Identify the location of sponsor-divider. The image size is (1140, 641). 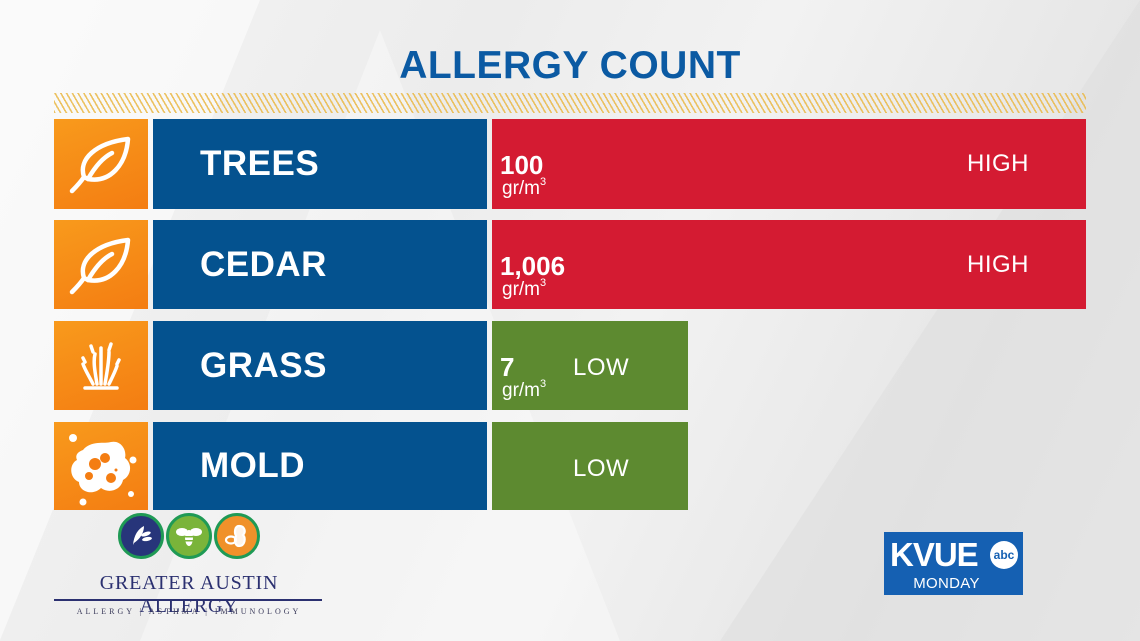
(188, 600).